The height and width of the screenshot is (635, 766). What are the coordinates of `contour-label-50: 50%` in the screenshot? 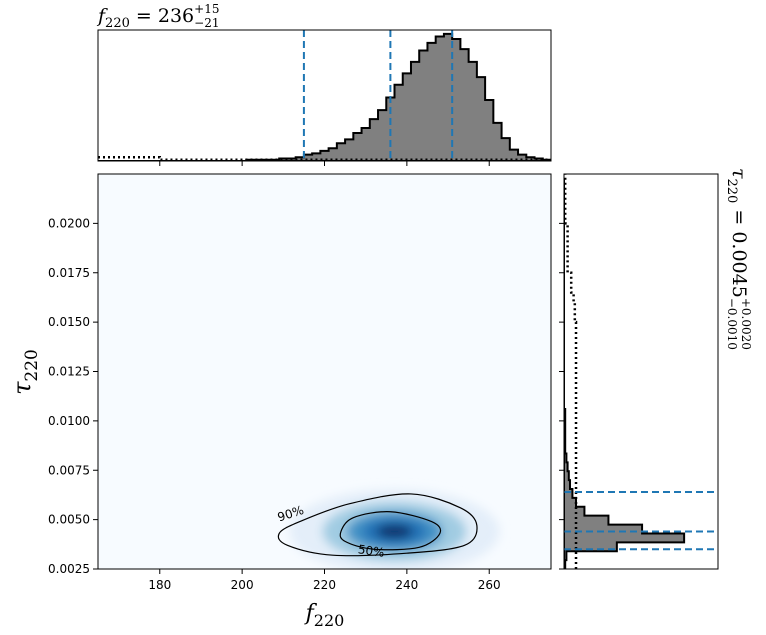 It's located at (371, 551).